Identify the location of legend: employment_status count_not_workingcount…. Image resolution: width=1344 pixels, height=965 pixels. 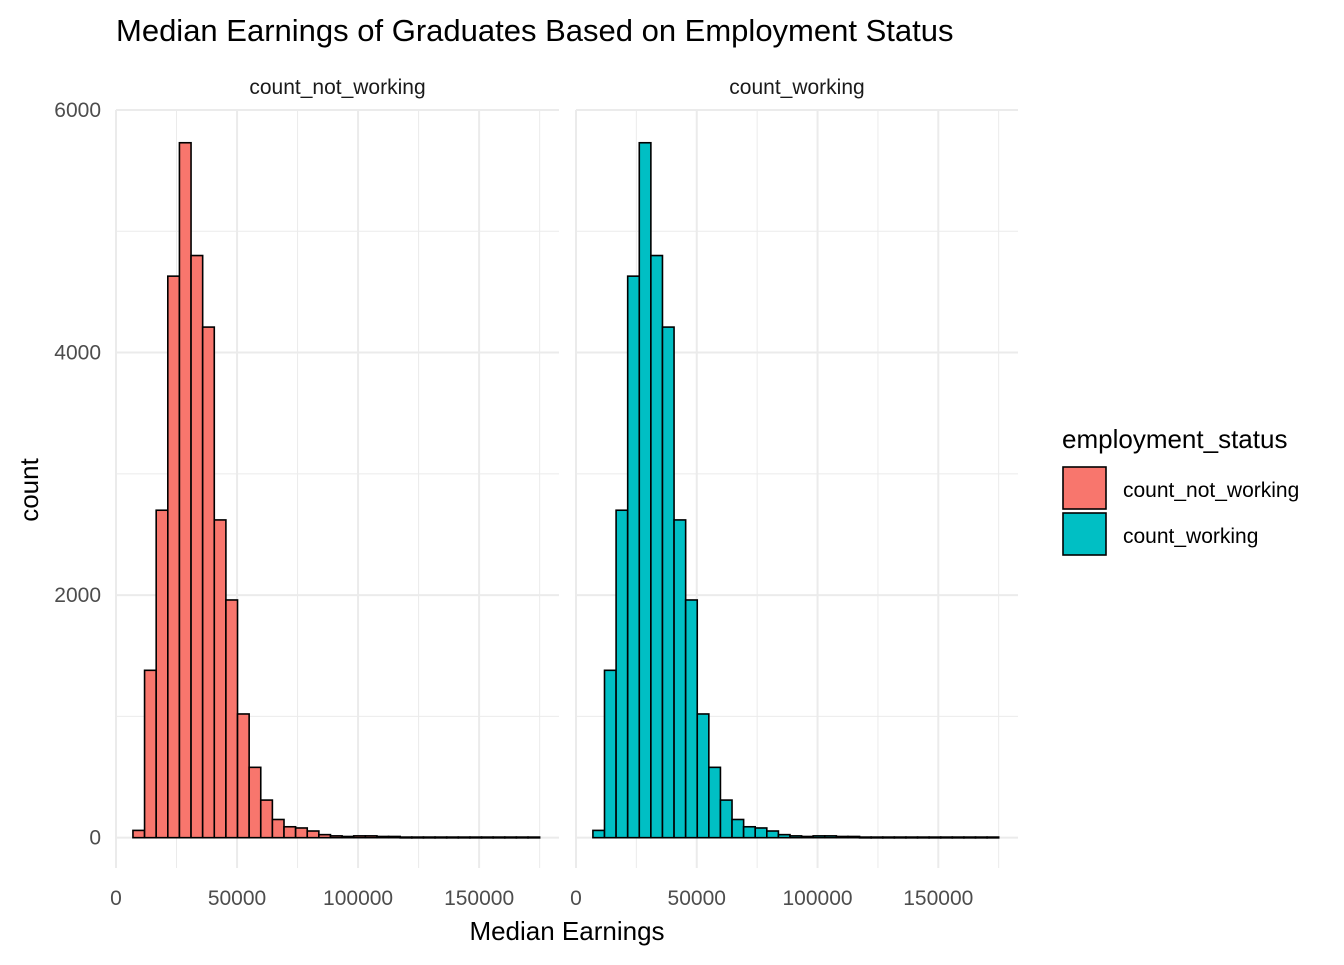
(1180, 490).